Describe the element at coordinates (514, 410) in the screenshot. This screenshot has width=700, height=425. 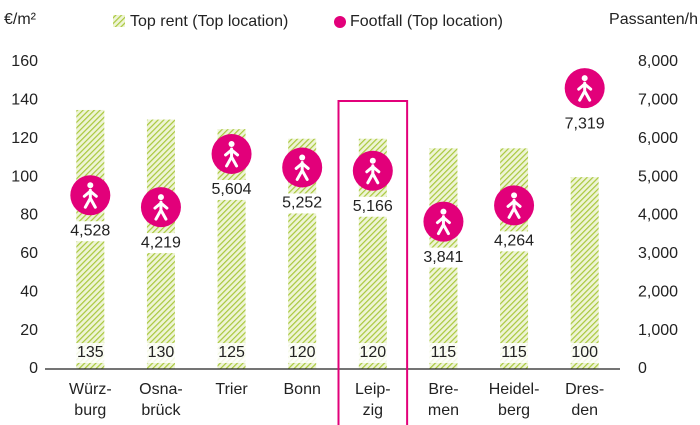
I see `x-tick-label: berg` at that location.